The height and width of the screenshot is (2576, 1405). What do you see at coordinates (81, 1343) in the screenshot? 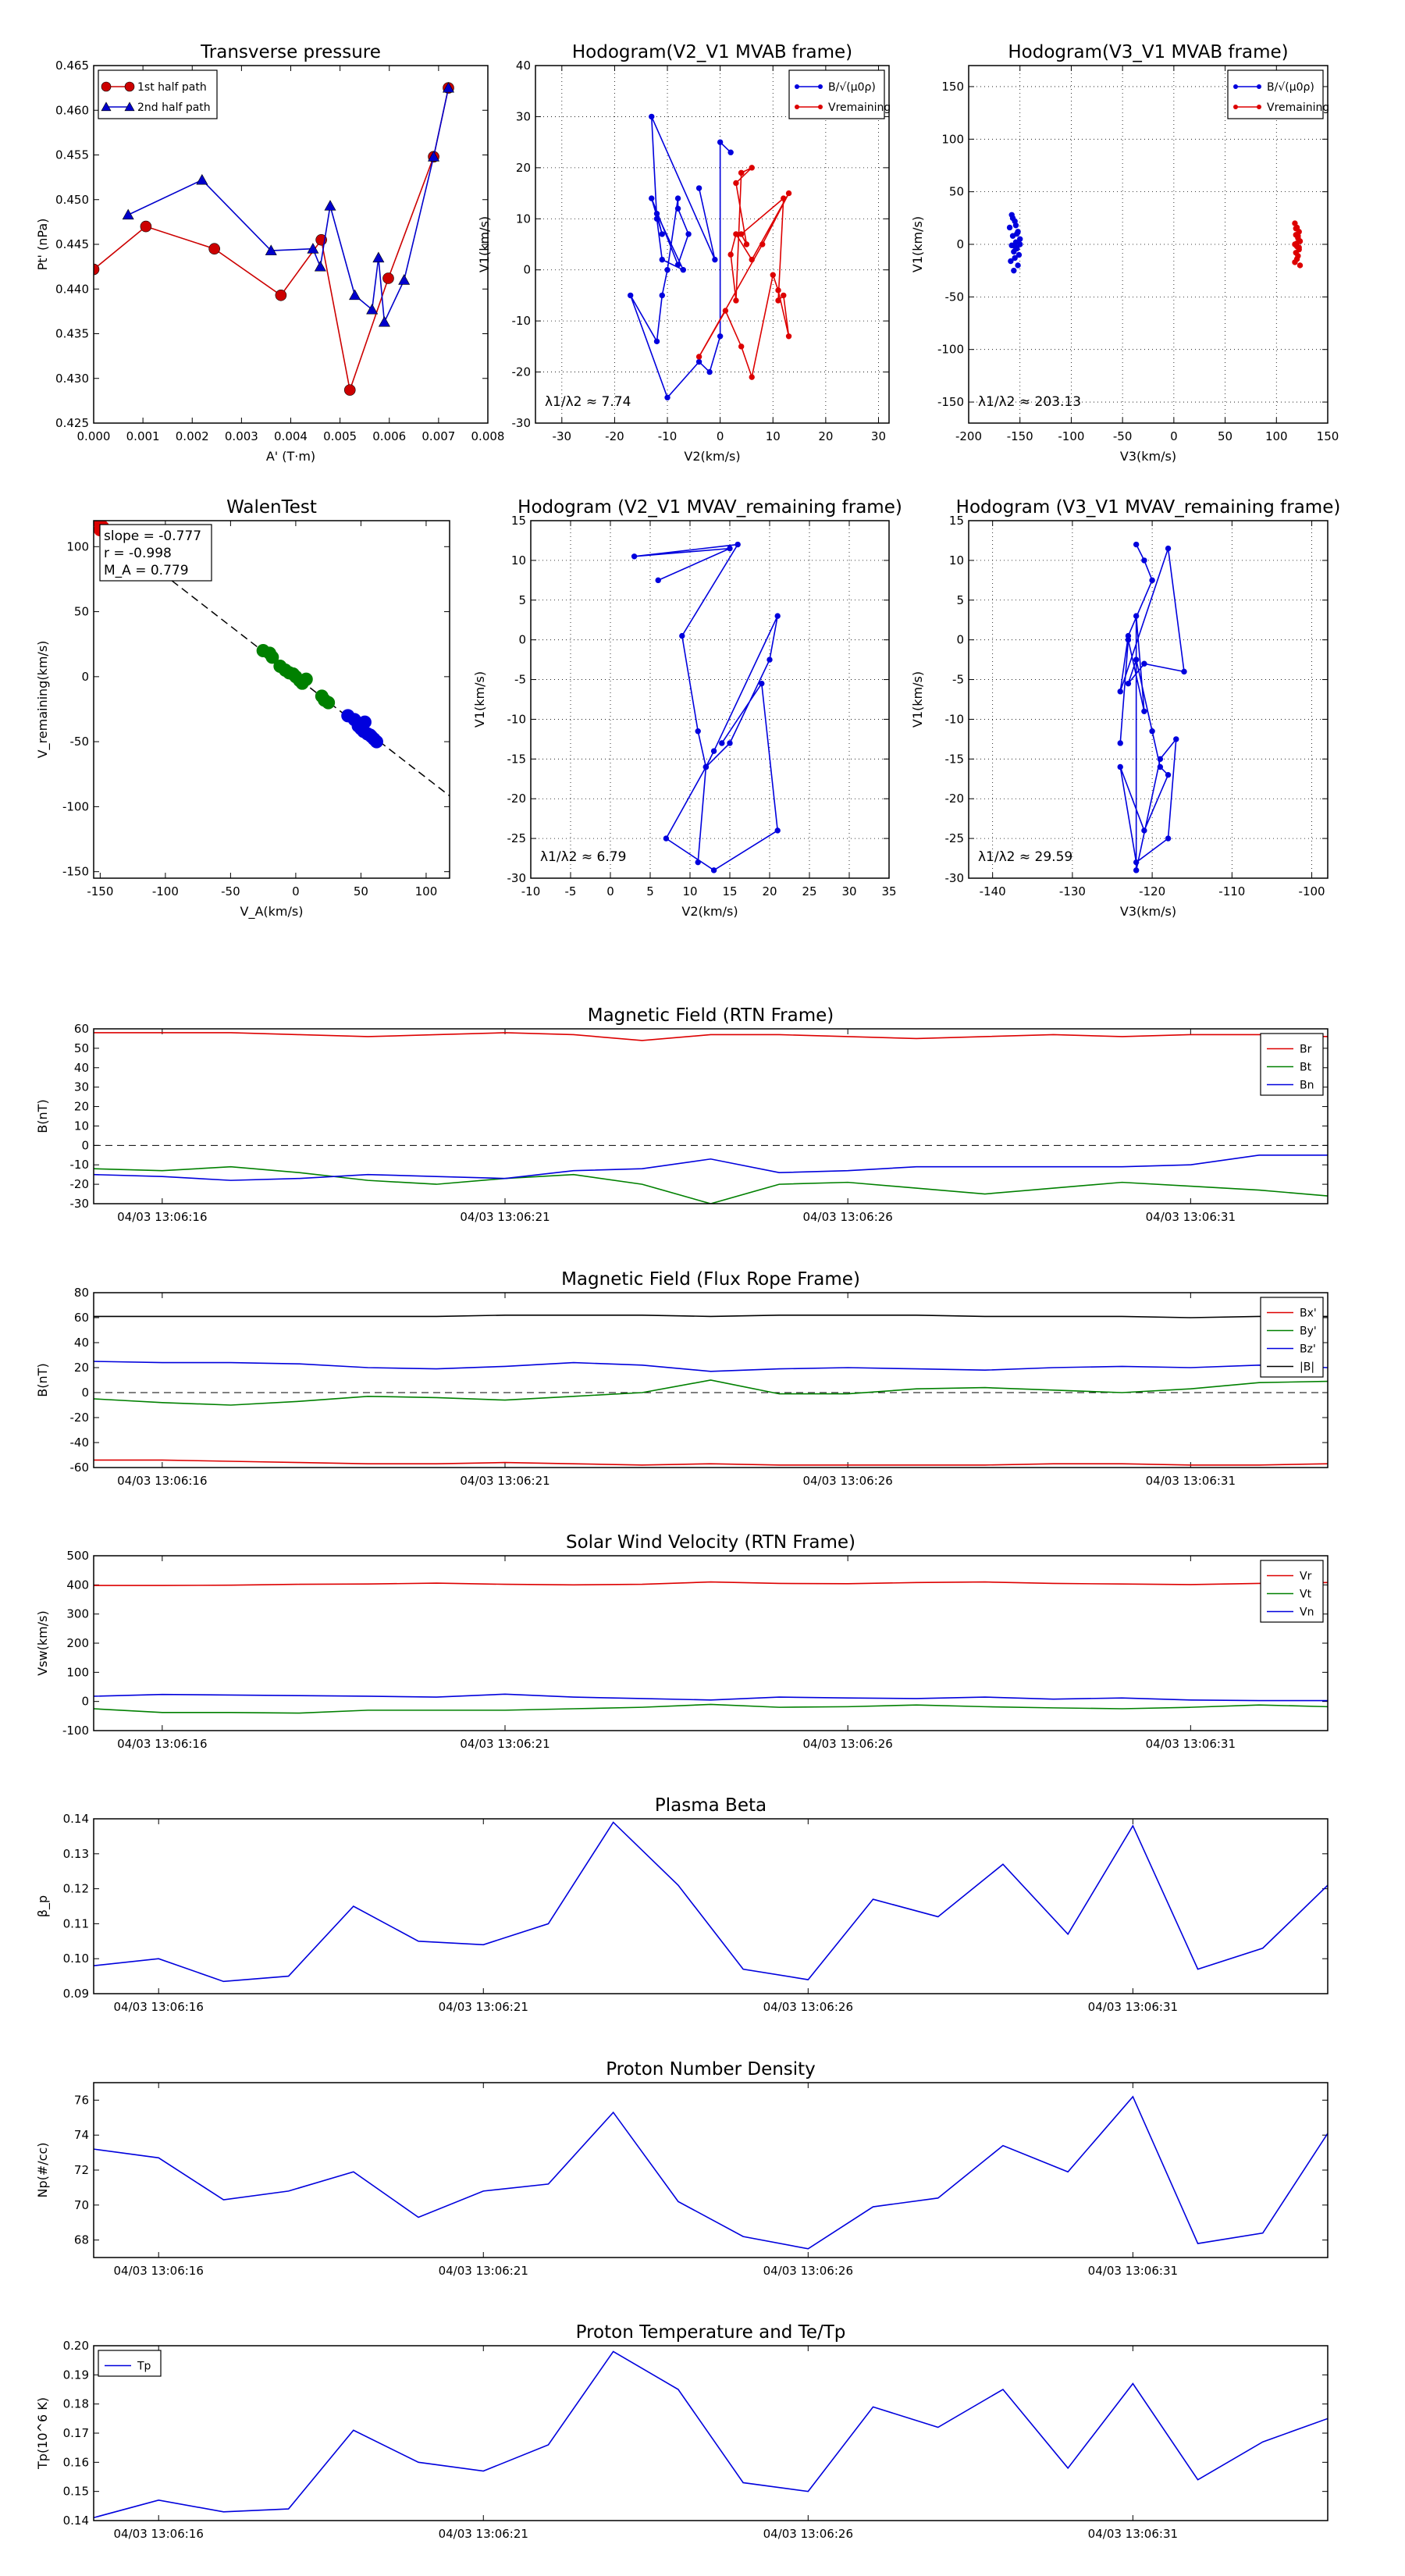
I see `y-tick-label: 40` at bounding box center [81, 1343].